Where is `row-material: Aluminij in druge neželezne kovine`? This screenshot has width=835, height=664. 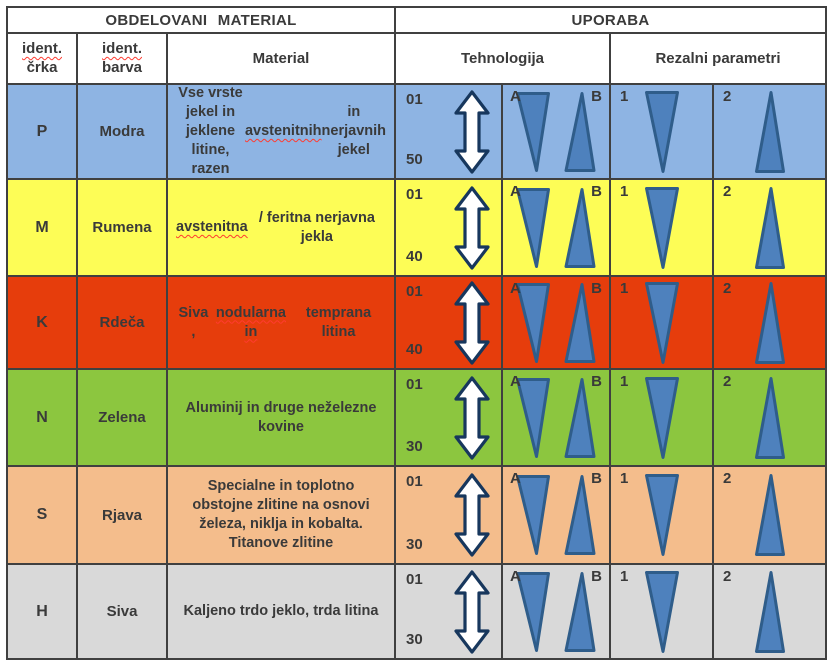
row-material: Aluminij in druge neželezne kovine is located at coordinates (281, 417).